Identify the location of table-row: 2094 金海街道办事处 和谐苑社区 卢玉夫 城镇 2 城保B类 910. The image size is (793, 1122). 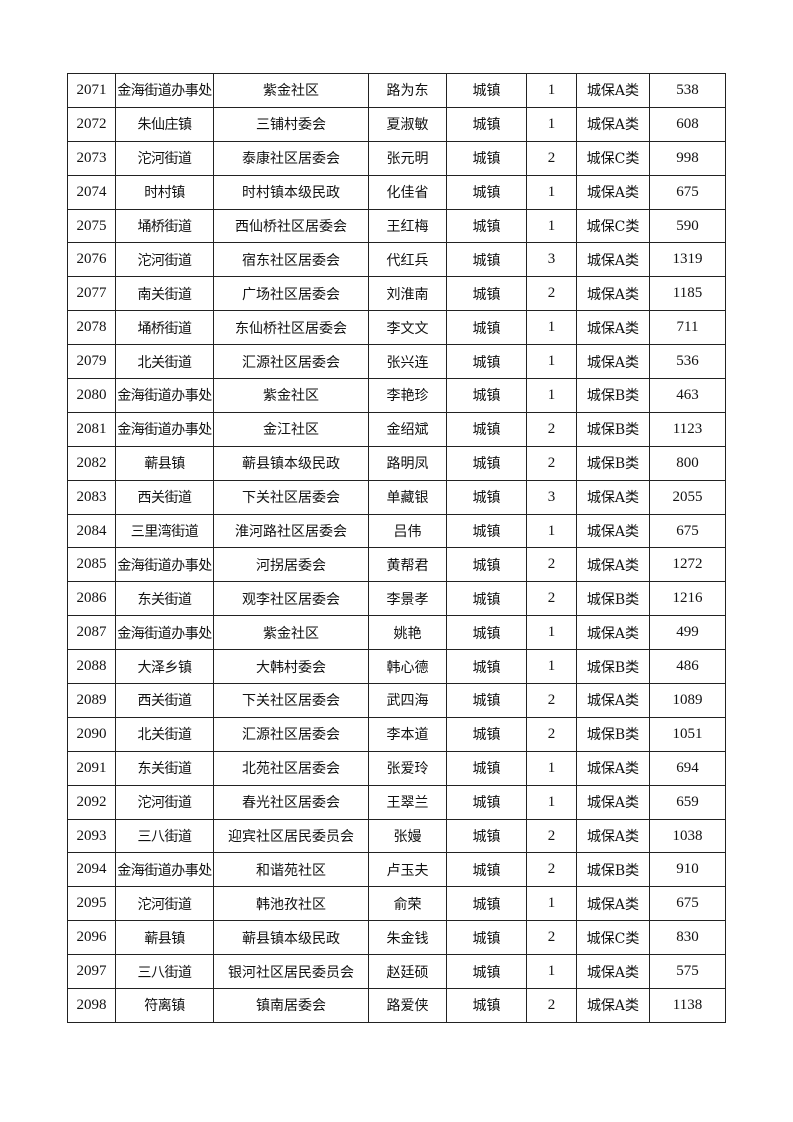
(396, 870).